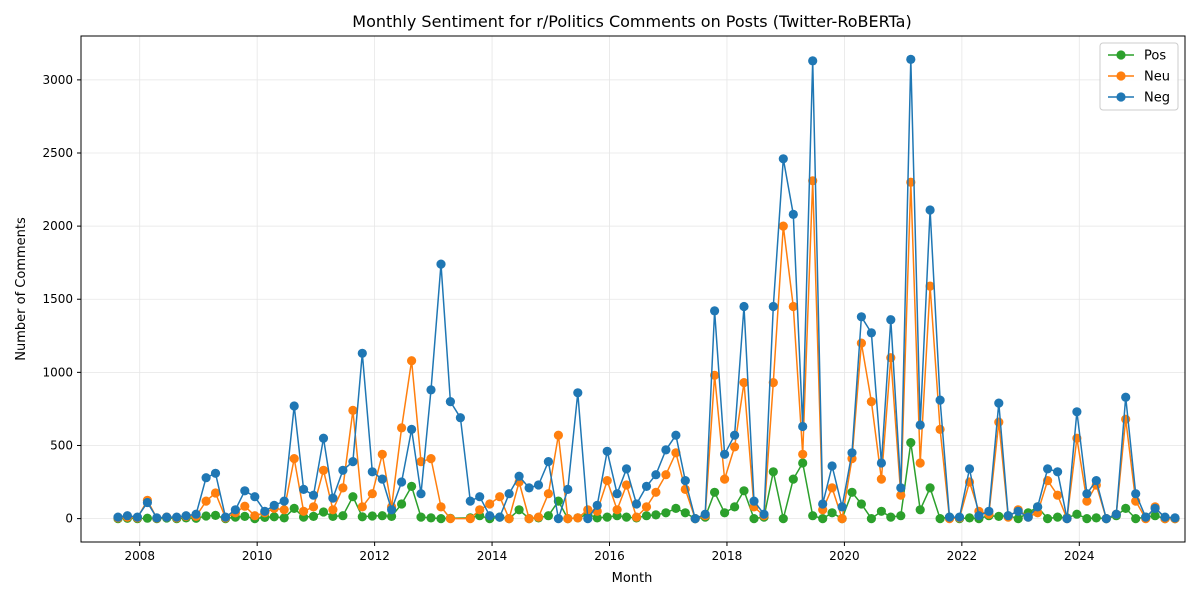 This screenshot has width=1200, height=604. What do you see at coordinates (727, 556) in the screenshot?
I see `x-tick-label: 2018` at bounding box center [727, 556].